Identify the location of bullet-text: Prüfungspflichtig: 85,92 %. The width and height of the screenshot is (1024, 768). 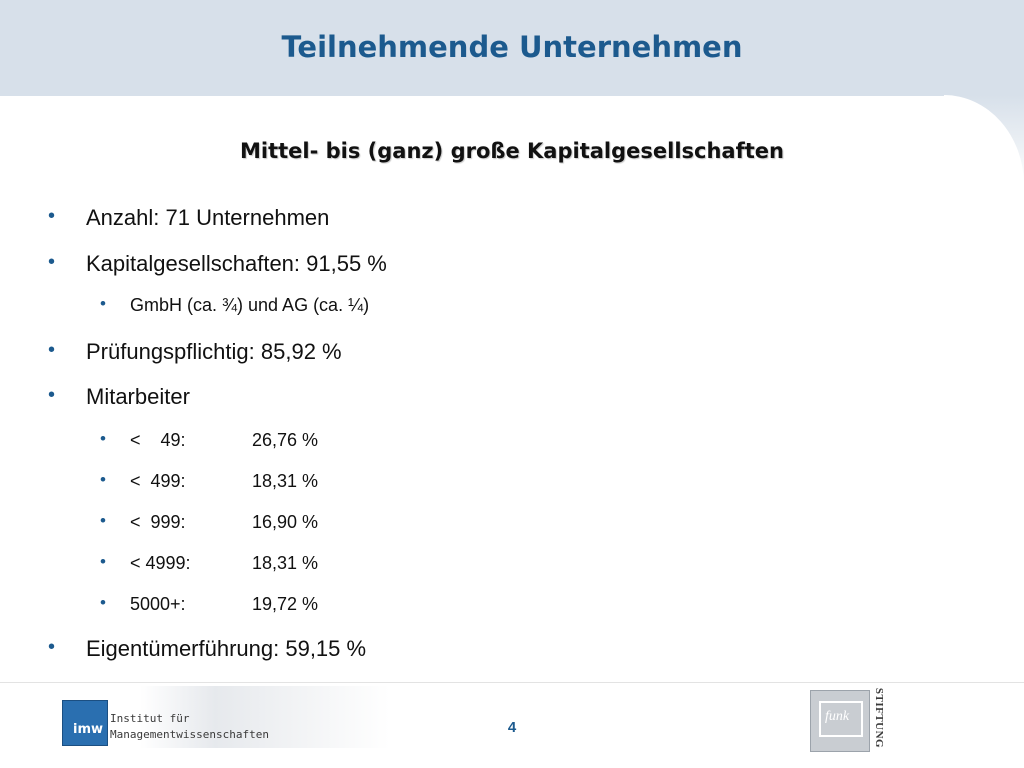
(214, 351).